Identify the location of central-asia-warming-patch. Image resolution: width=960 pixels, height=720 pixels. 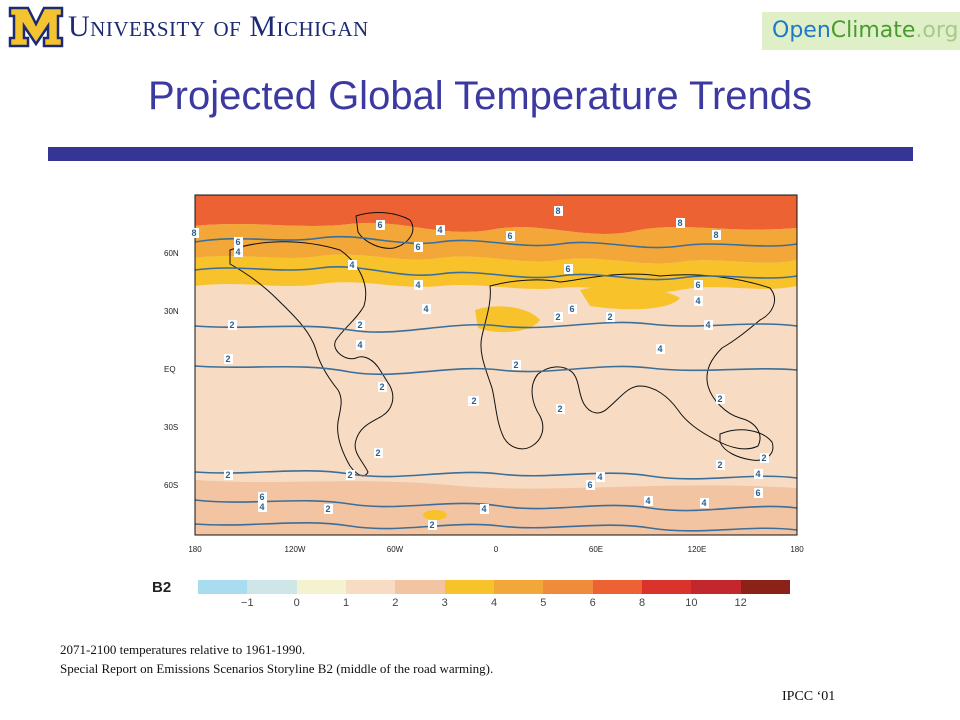
(630, 297).